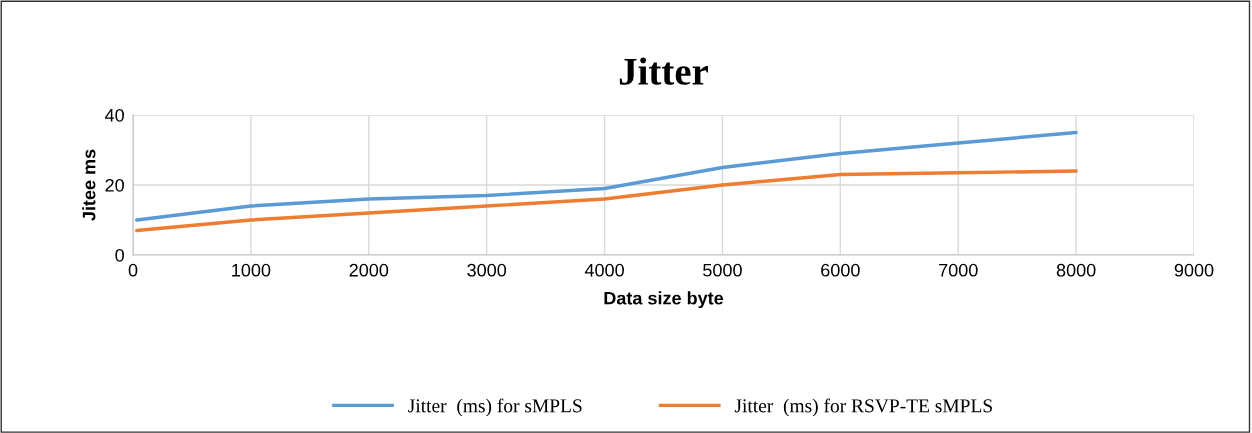 Image resolution: width=1252 pixels, height=433 pixels. What do you see at coordinates (114, 185) in the screenshot?
I see `y-tick-label: 20` at bounding box center [114, 185].